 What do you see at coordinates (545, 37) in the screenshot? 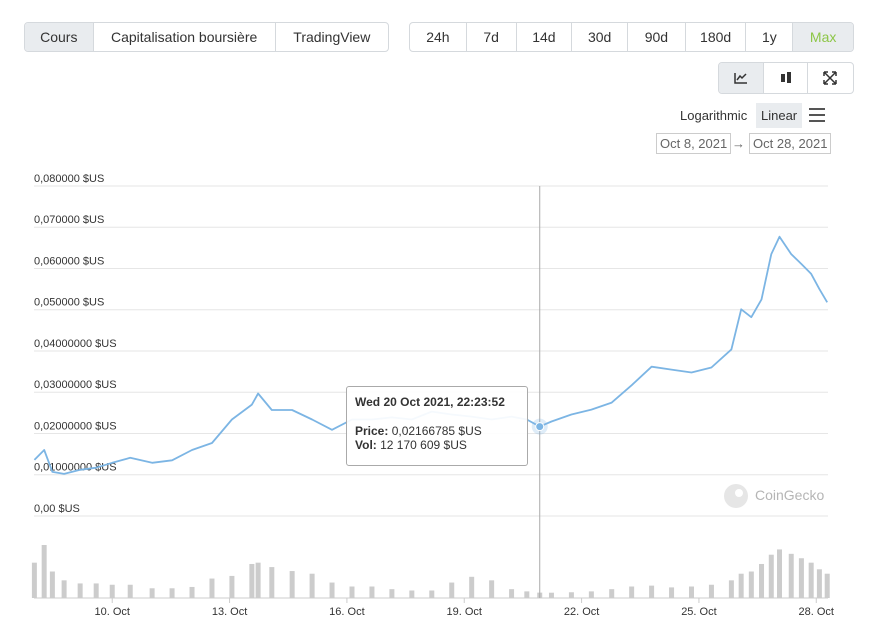
I see `range-button: 14d` at bounding box center [545, 37].